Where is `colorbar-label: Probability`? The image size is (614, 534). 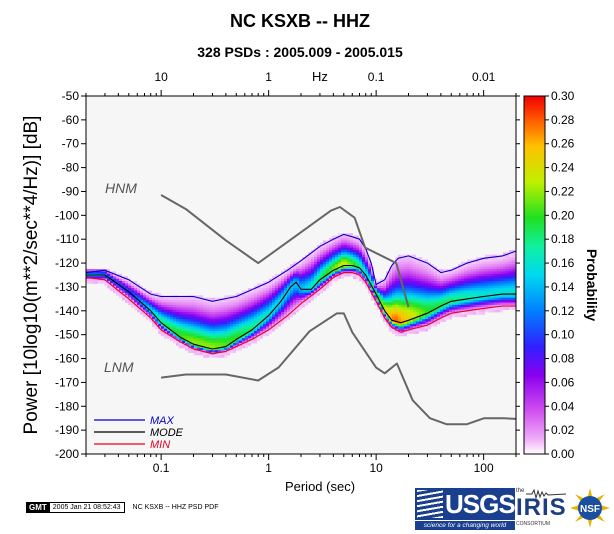
colorbar-label: Probability is located at coordinates (592, 285).